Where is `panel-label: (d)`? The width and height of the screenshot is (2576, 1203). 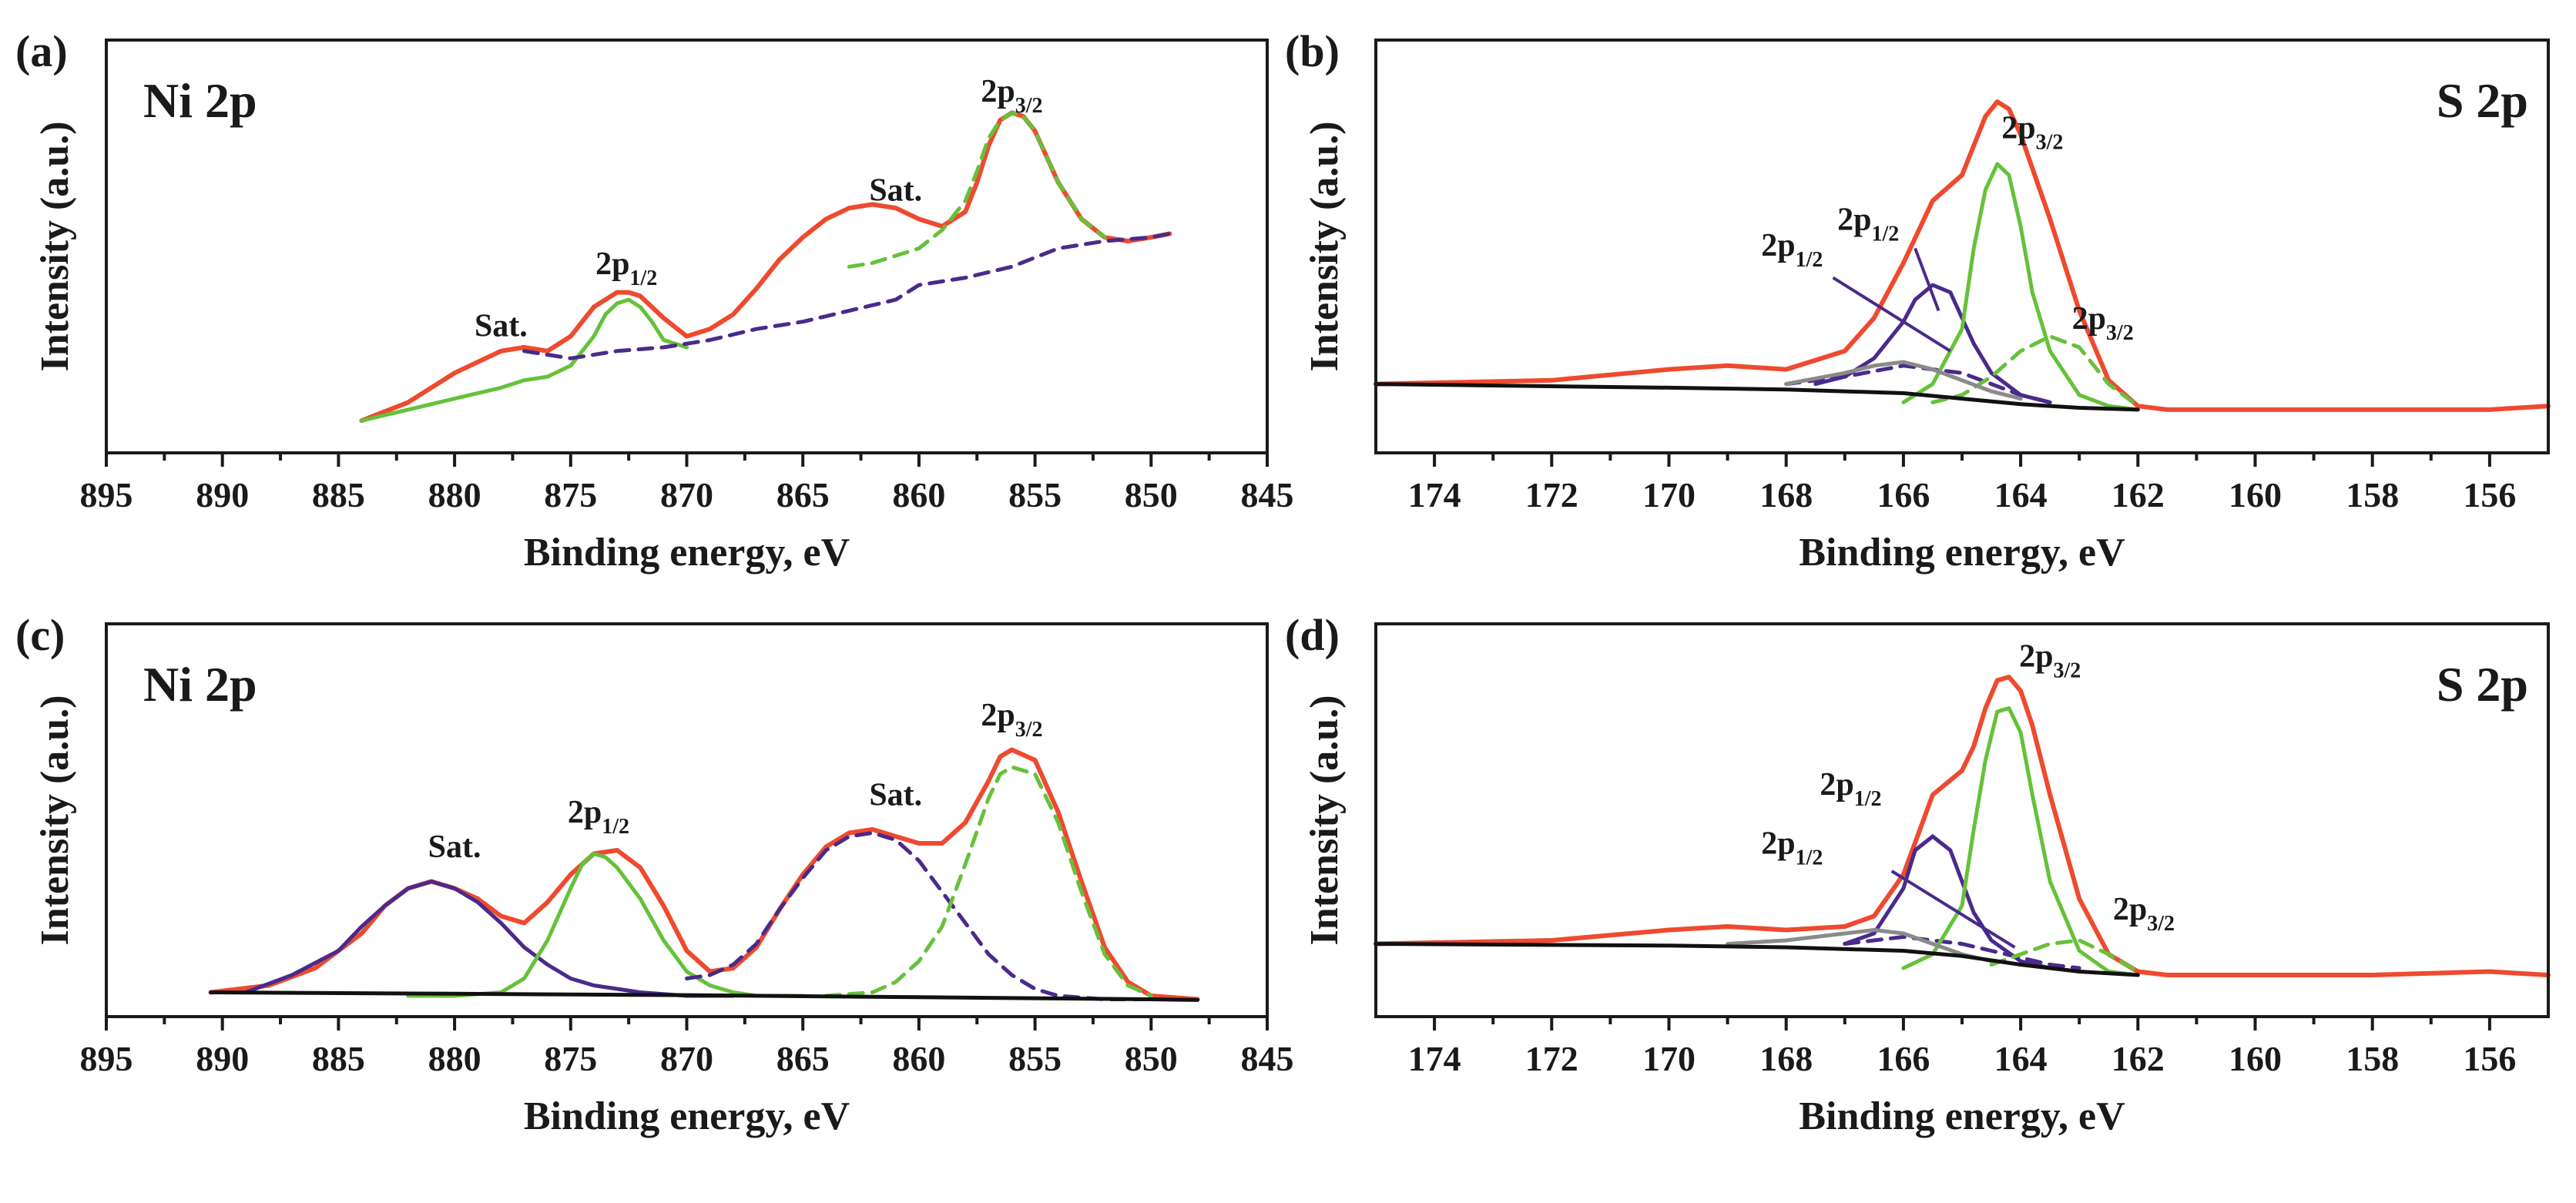
panel-label: (d) is located at coordinates (1312, 635).